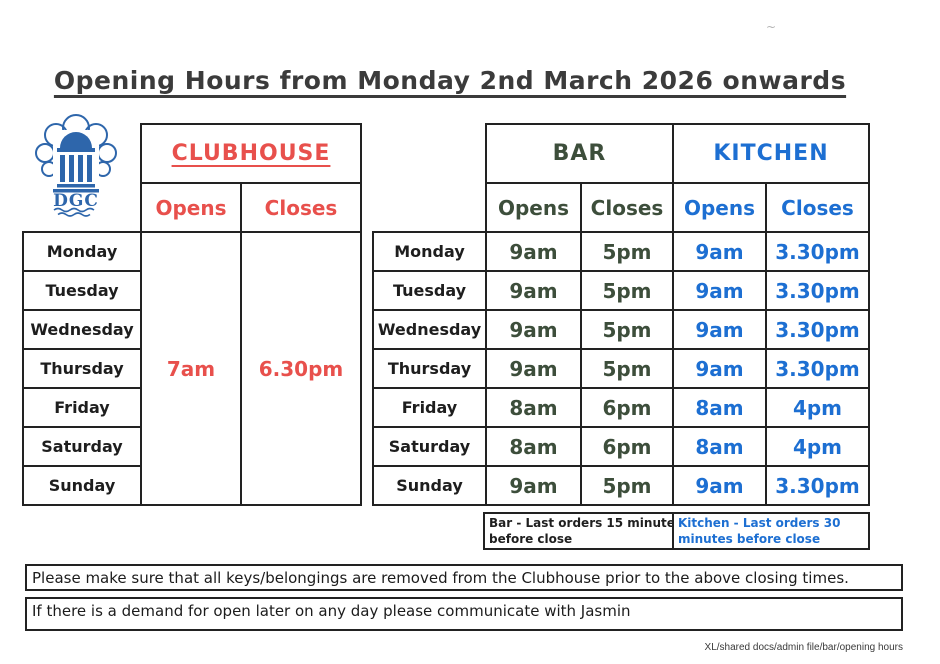  What do you see at coordinates (191, 407) in the screenshot?
I see `table-row: Friday` at bounding box center [191, 407].